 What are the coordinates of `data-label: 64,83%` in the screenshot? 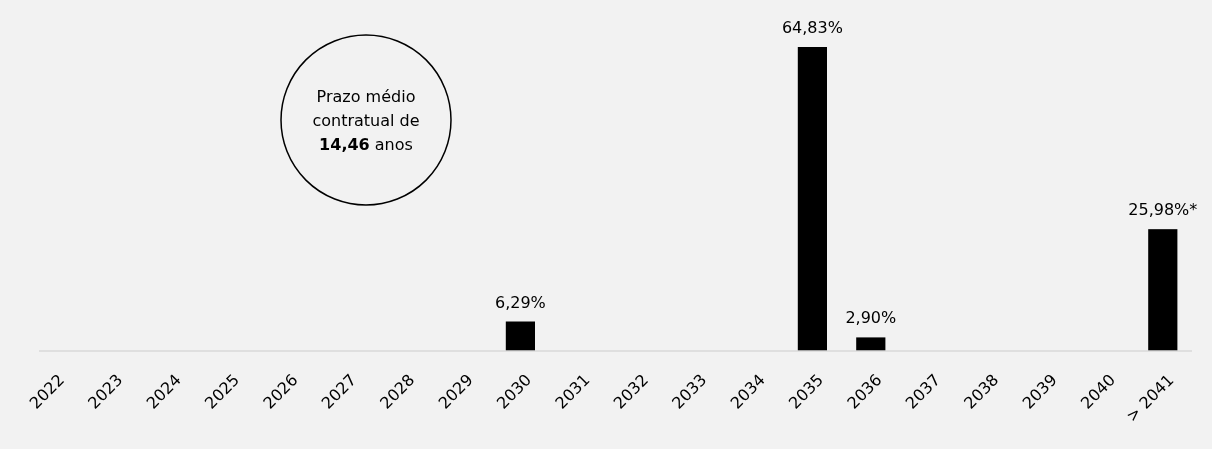 It's located at (812, 27).